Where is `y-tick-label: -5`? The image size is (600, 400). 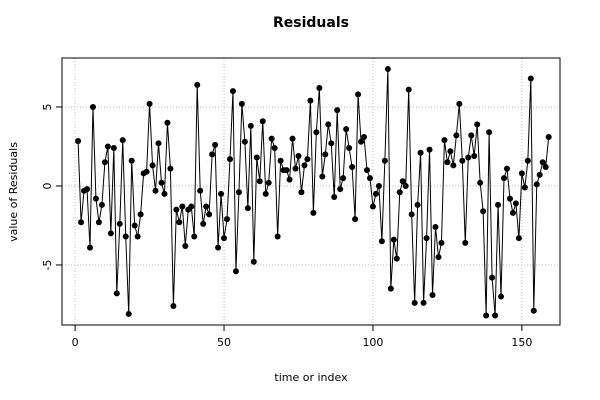 y-tick-label: -5 is located at coordinates (47, 264).